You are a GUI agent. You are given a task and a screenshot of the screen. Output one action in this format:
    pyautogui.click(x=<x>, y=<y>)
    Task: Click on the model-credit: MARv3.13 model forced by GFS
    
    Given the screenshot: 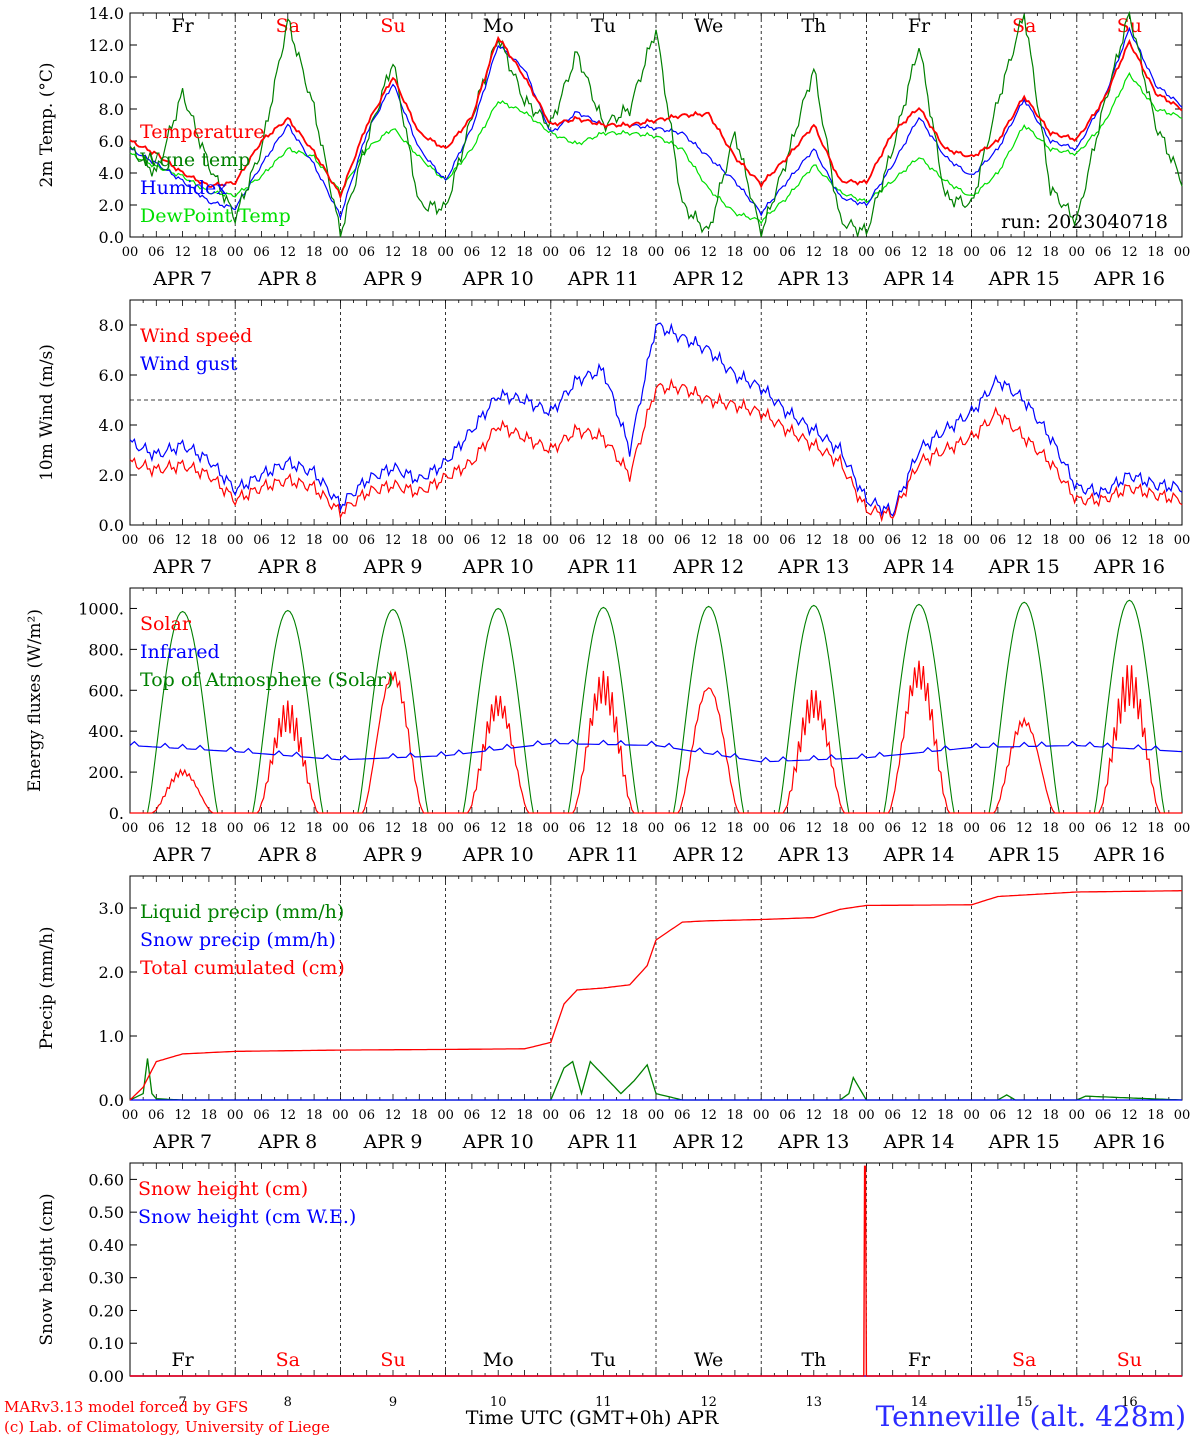 What is the action you would take?
    pyautogui.click(x=126, y=1407)
    